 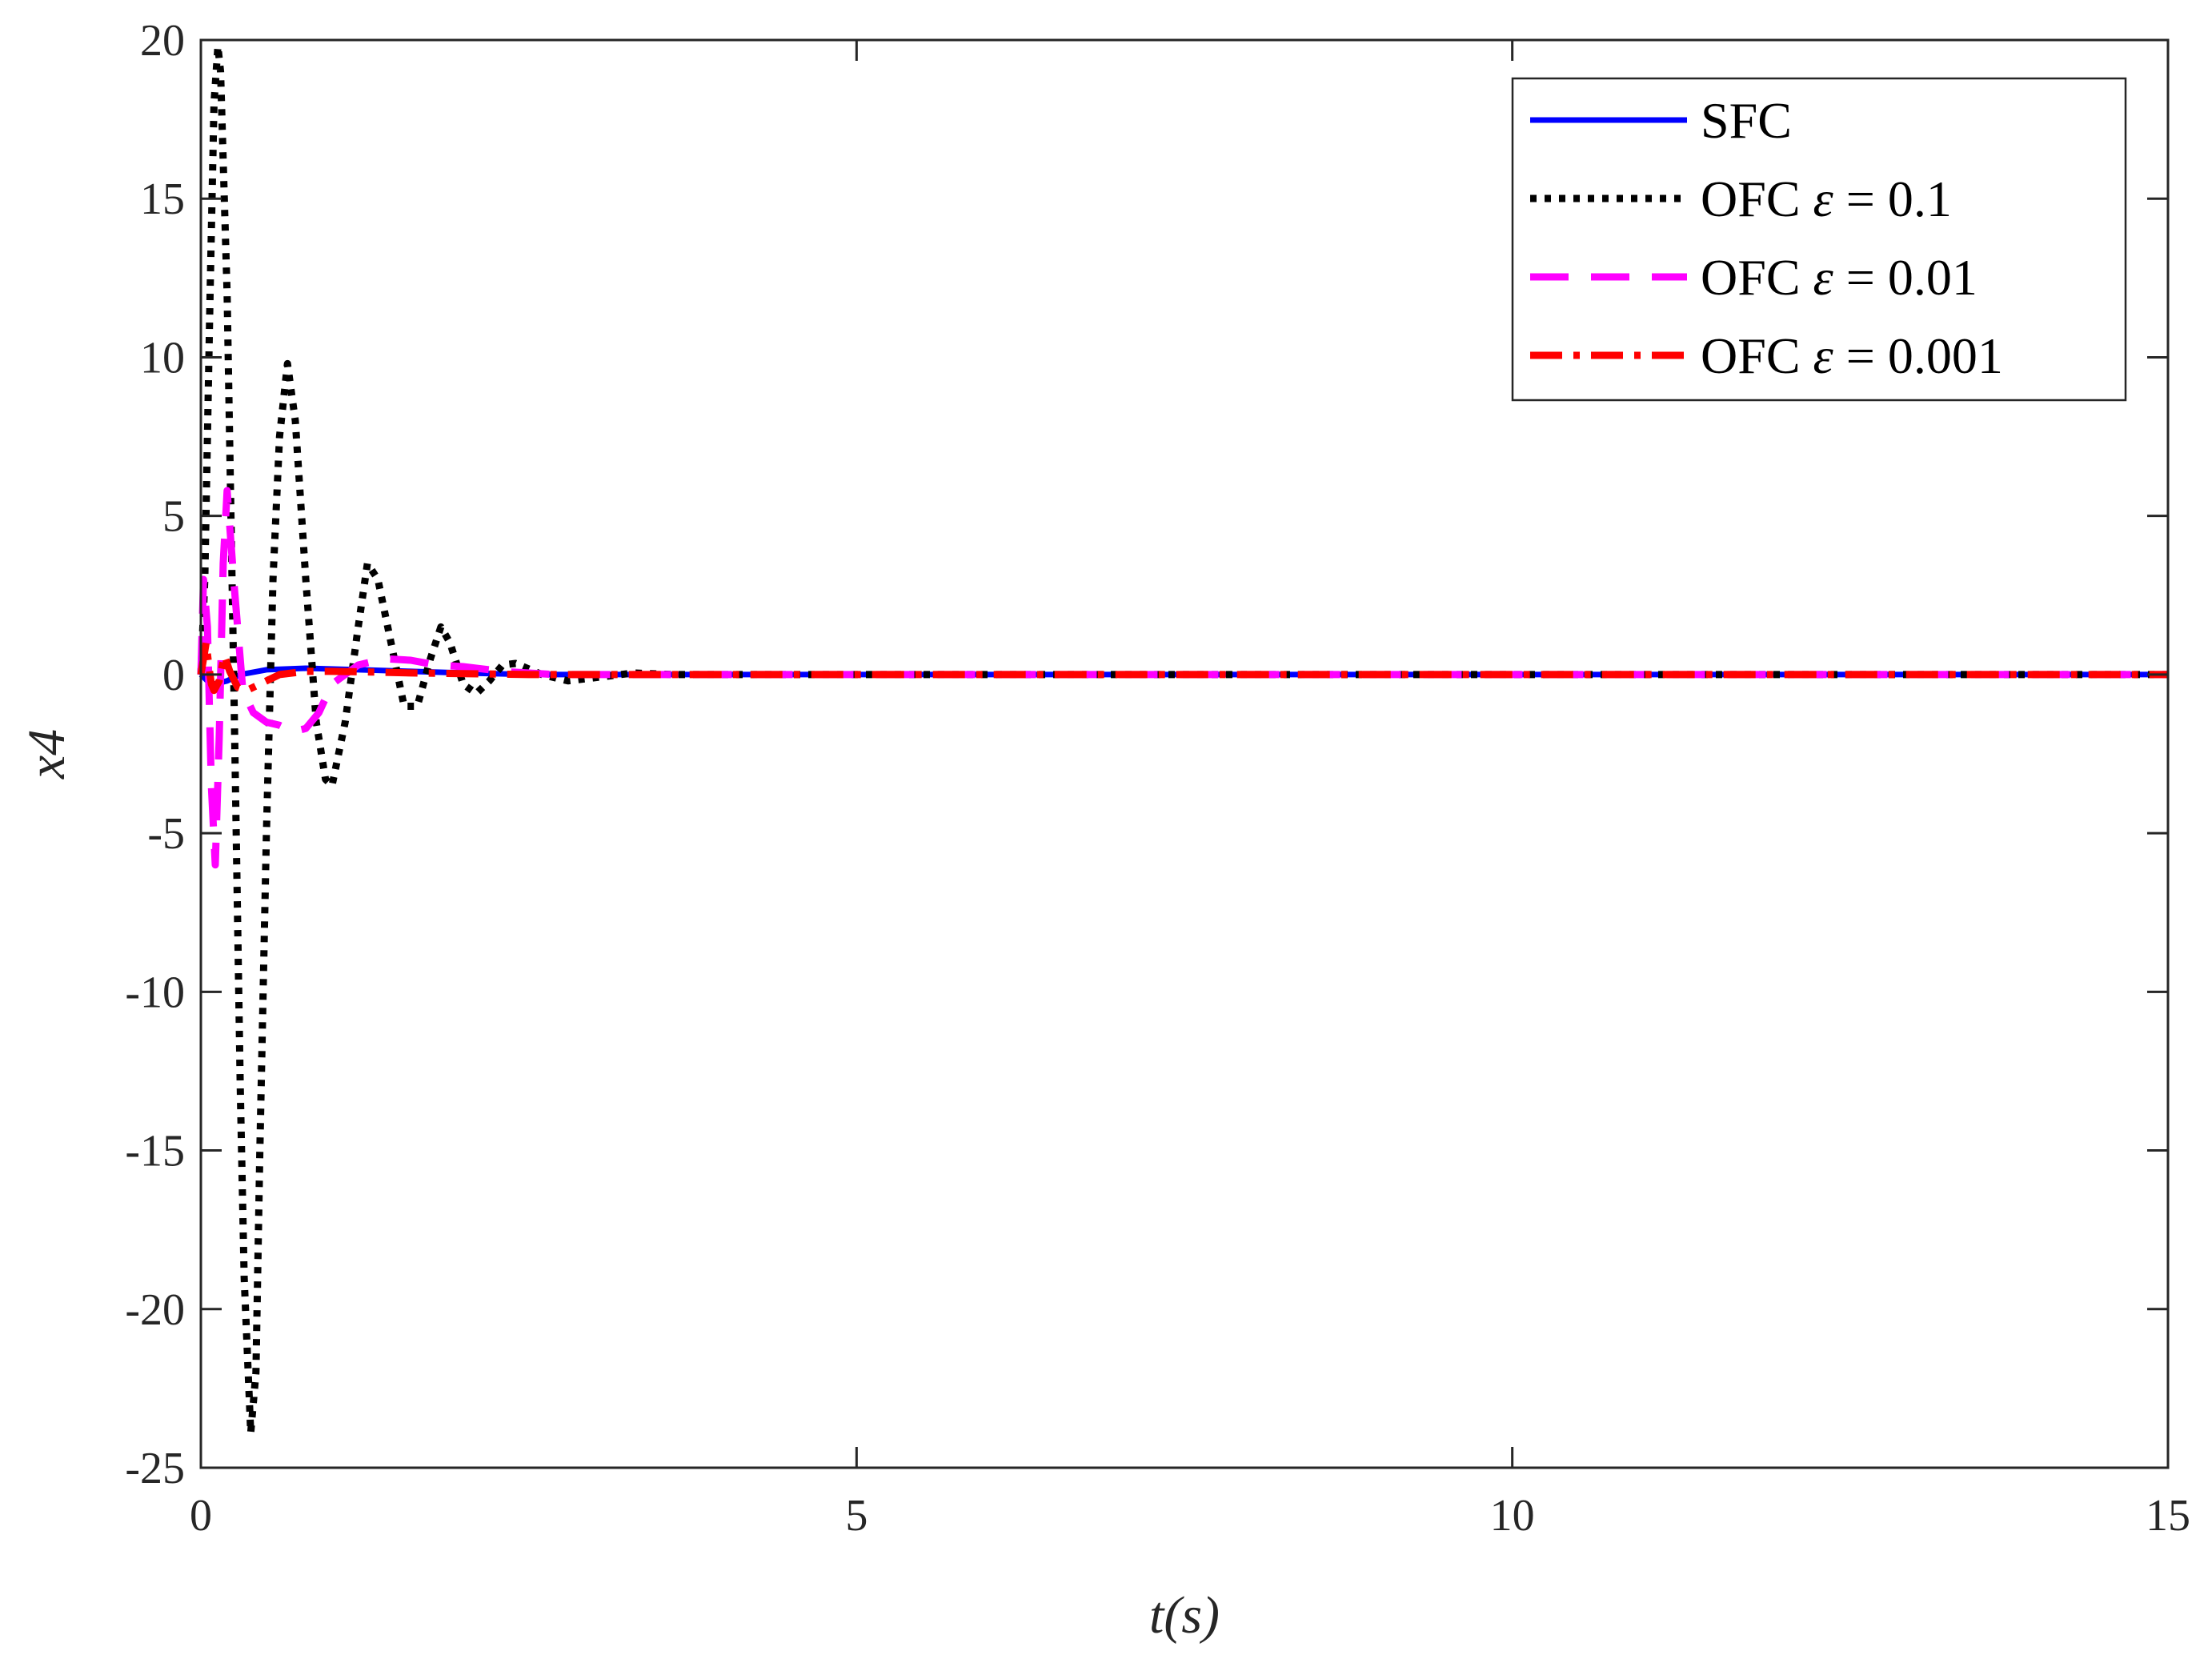 What do you see at coordinates (155, 992) in the screenshot?
I see `y-tick-label-6: -10` at bounding box center [155, 992].